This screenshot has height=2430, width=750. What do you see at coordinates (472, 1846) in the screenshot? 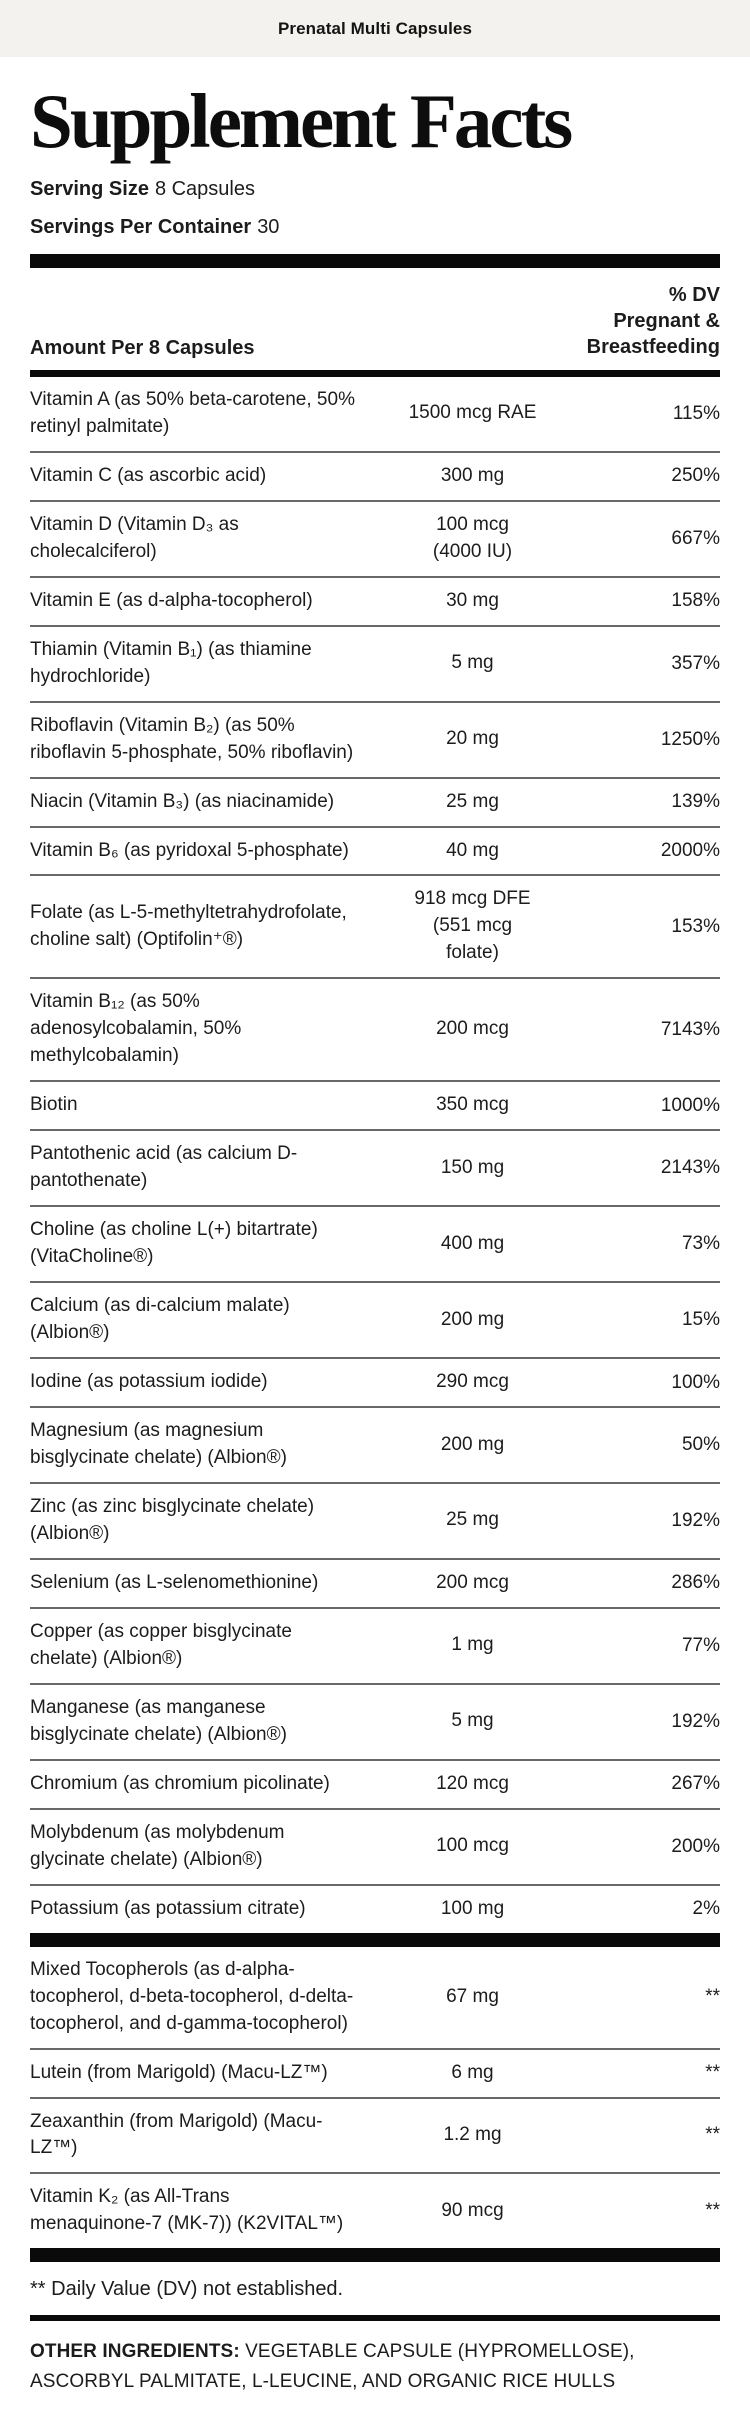
I see `nutrient-amount: 100 mcg` at bounding box center [472, 1846].